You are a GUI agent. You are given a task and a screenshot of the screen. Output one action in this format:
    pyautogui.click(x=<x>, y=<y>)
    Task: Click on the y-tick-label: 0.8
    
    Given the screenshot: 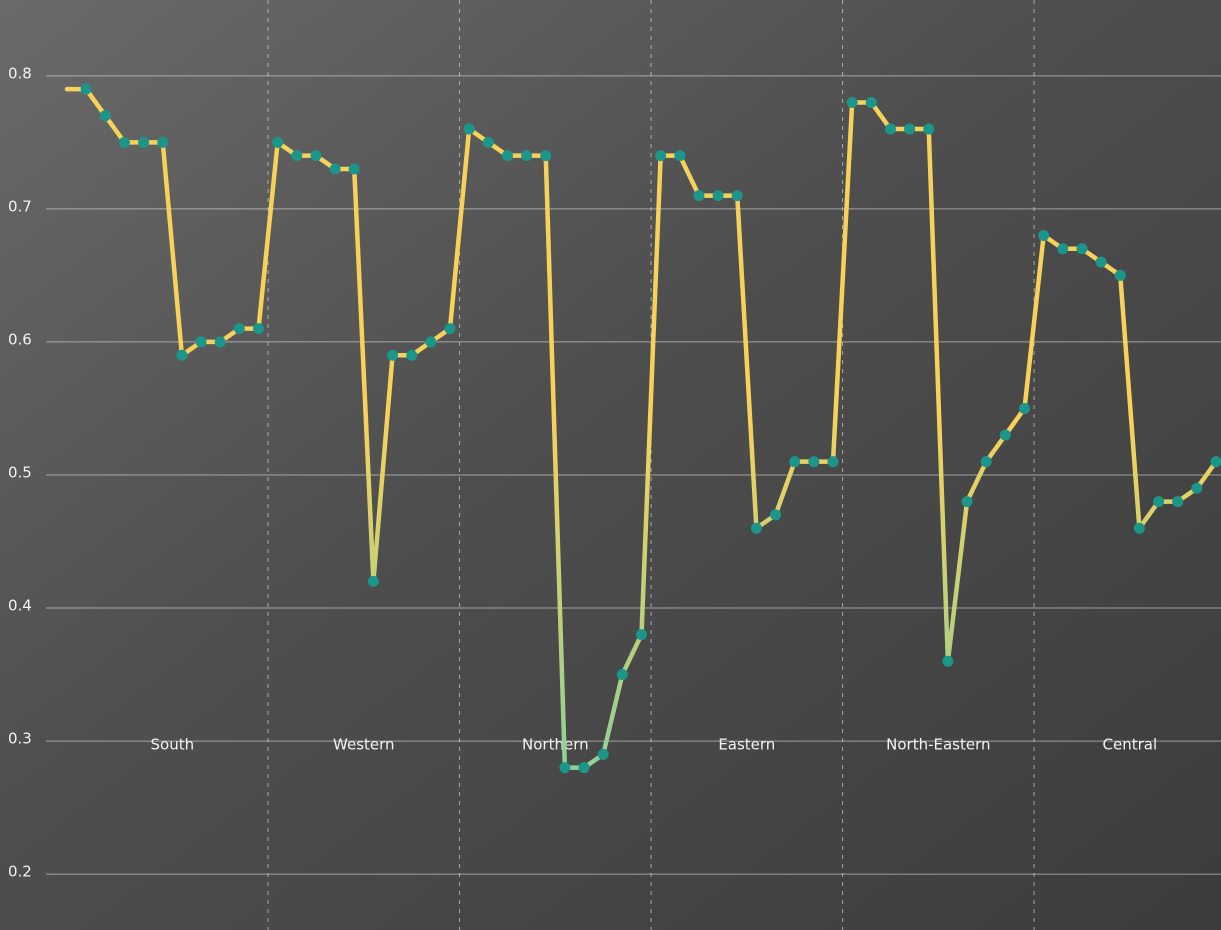 What is the action you would take?
    pyautogui.click(x=20, y=73)
    